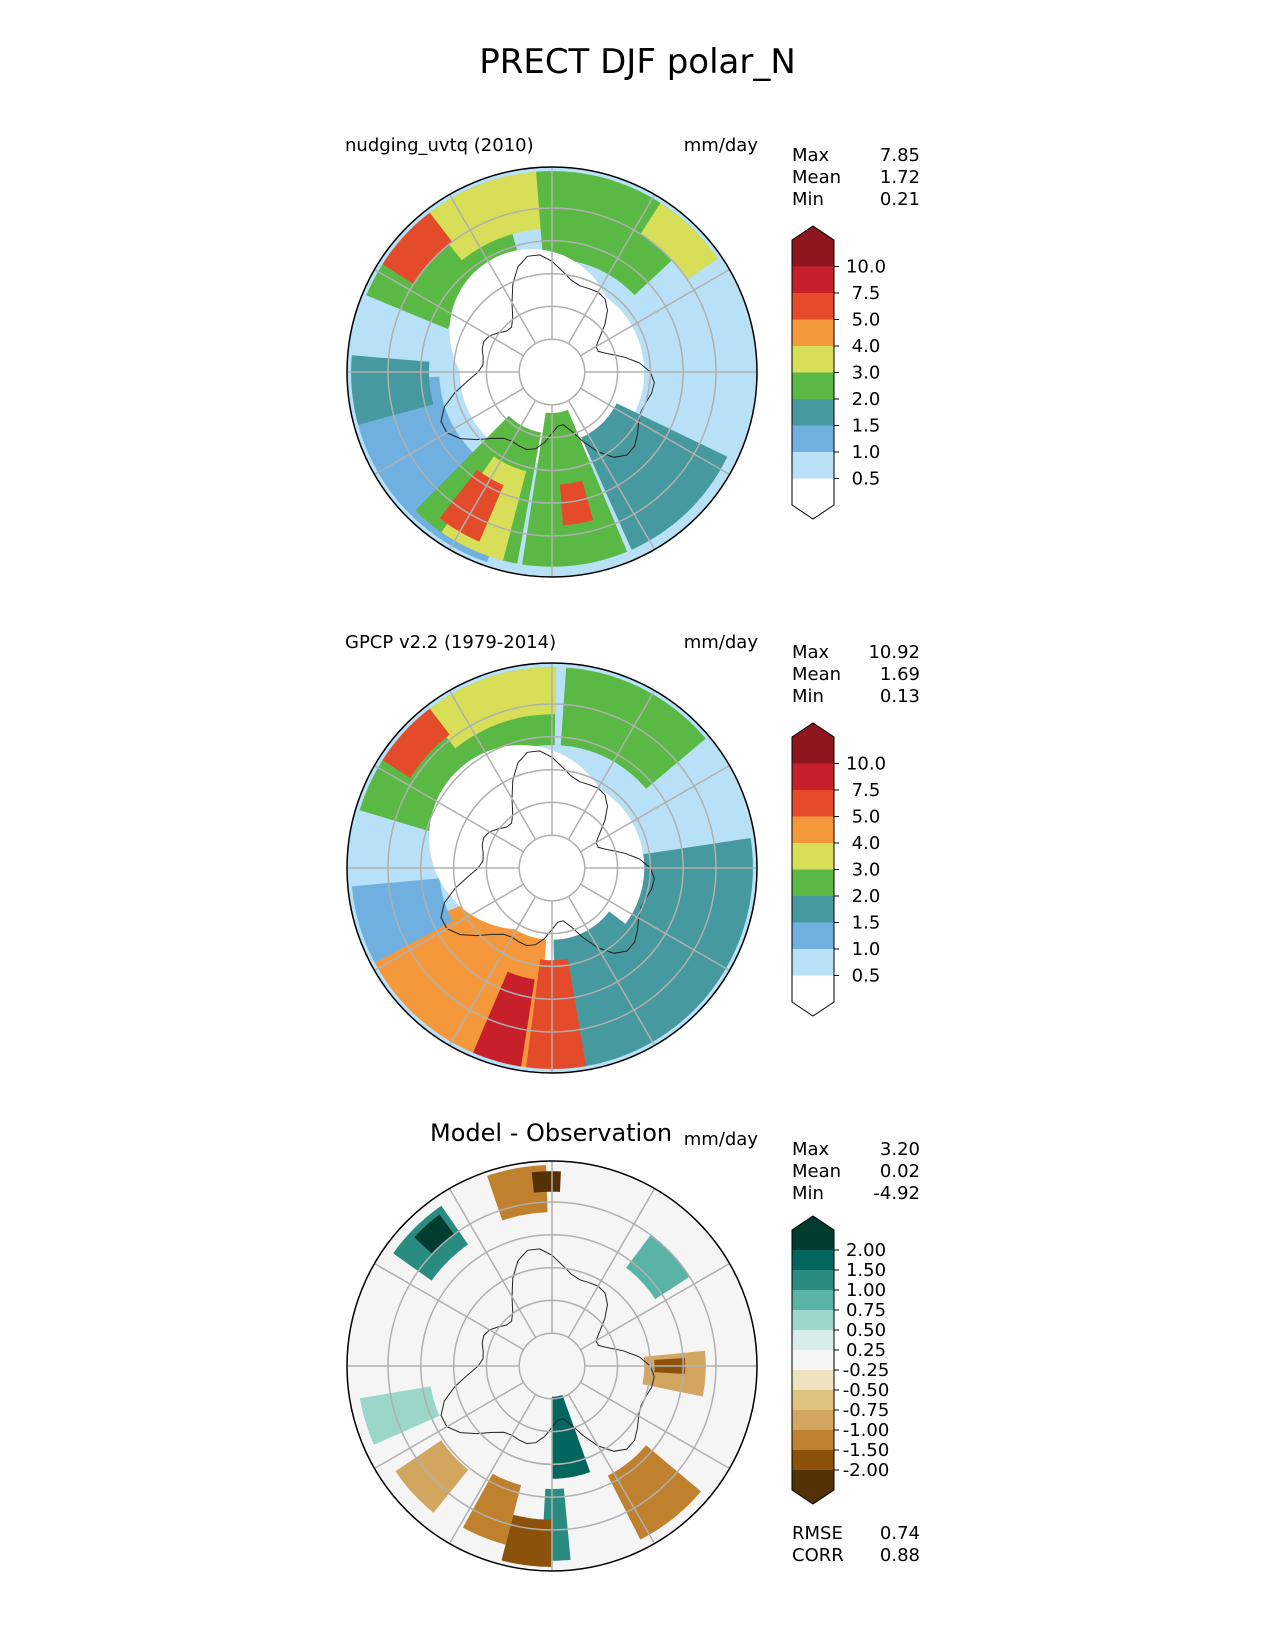 This screenshot has height=1650, width=1275. I want to click on panel-title: GPCP v2.2 (1979-2014), so click(451, 642).